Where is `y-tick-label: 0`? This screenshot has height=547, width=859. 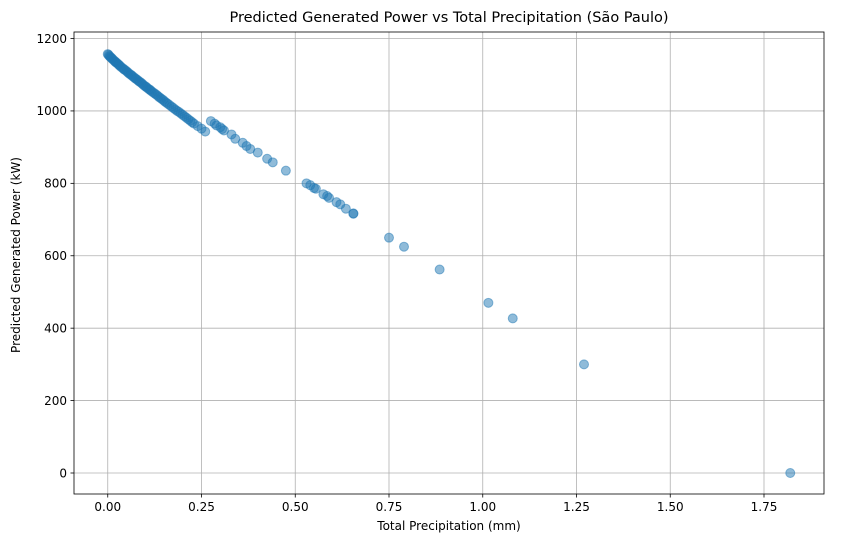
y-tick-label: 0 is located at coordinates (63, 473).